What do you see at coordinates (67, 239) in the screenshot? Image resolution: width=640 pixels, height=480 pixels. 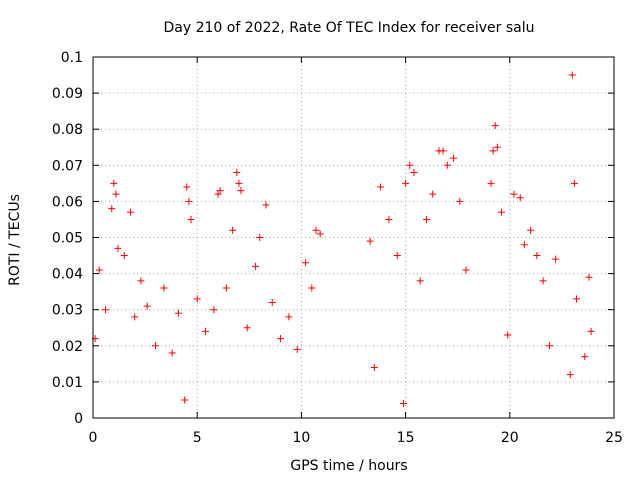 I see `y-tick-label: 0.05` at bounding box center [67, 239].